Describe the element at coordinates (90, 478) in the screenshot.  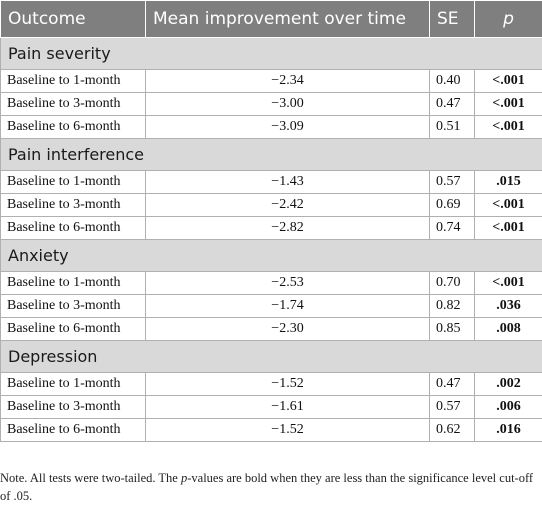
I see `note-prefix: Note. All tests were two-tailed. The` at that location.